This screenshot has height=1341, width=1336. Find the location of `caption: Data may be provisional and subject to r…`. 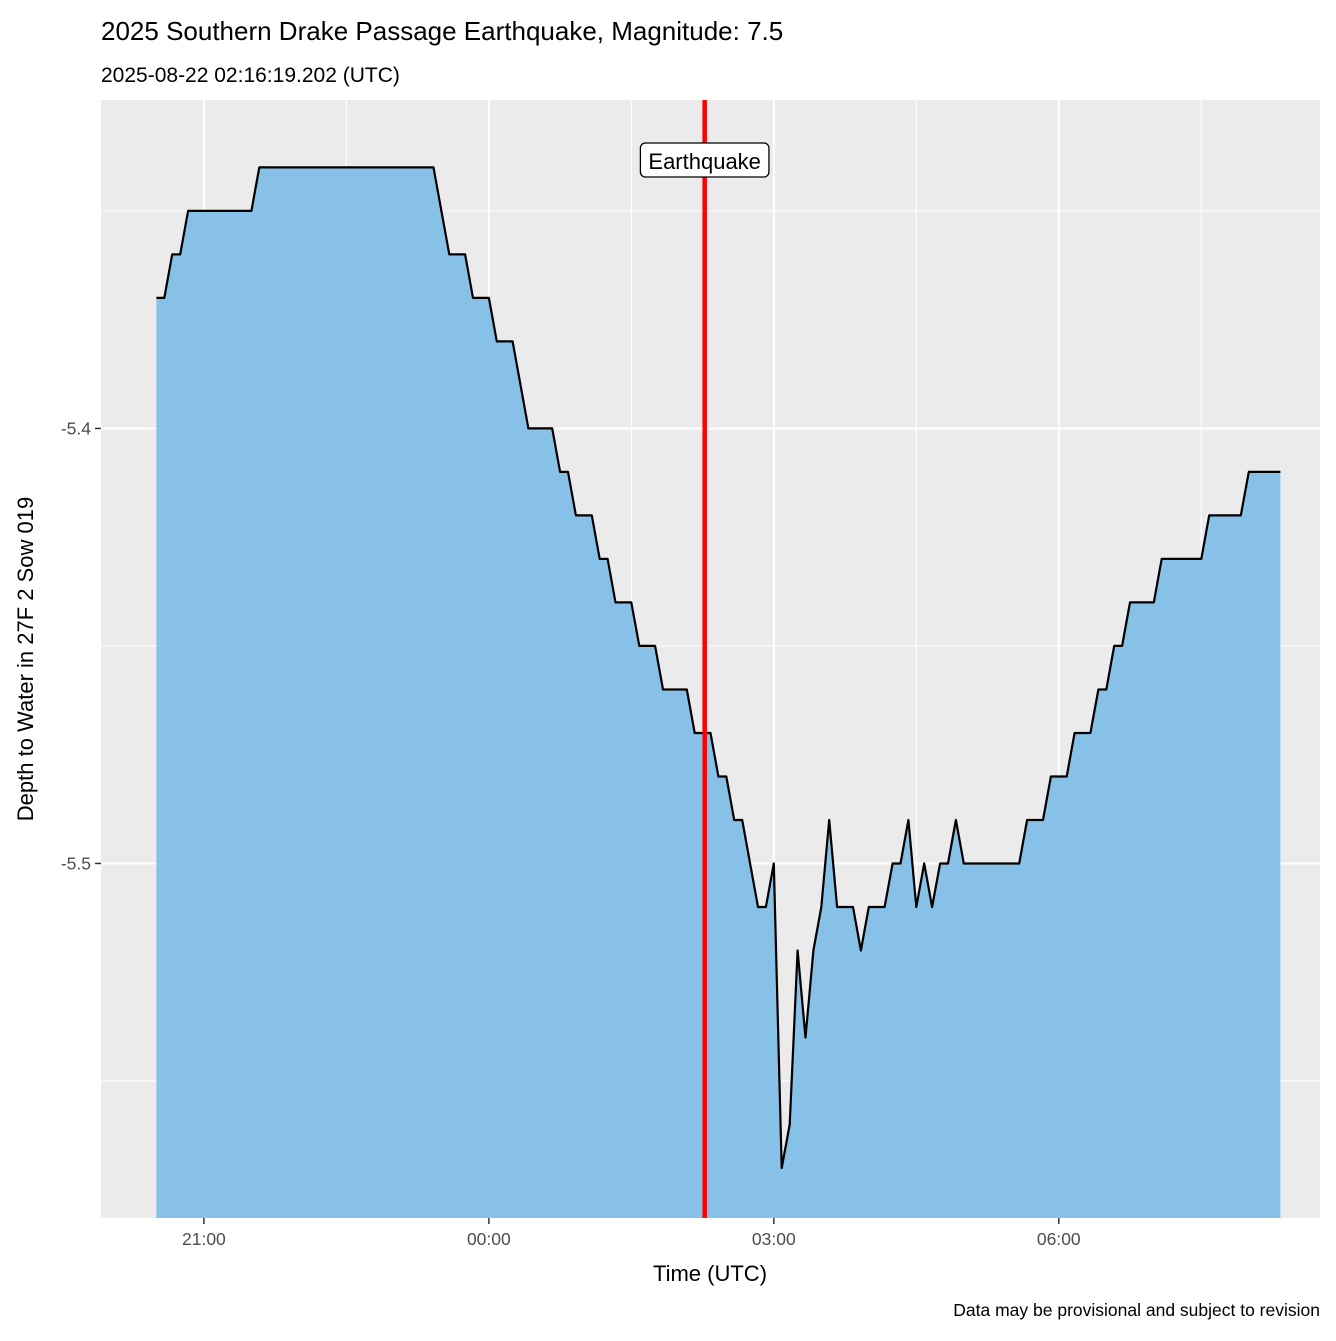

caption: Data may be provisional and subject to r… is located at coordinates (1136, 1310).